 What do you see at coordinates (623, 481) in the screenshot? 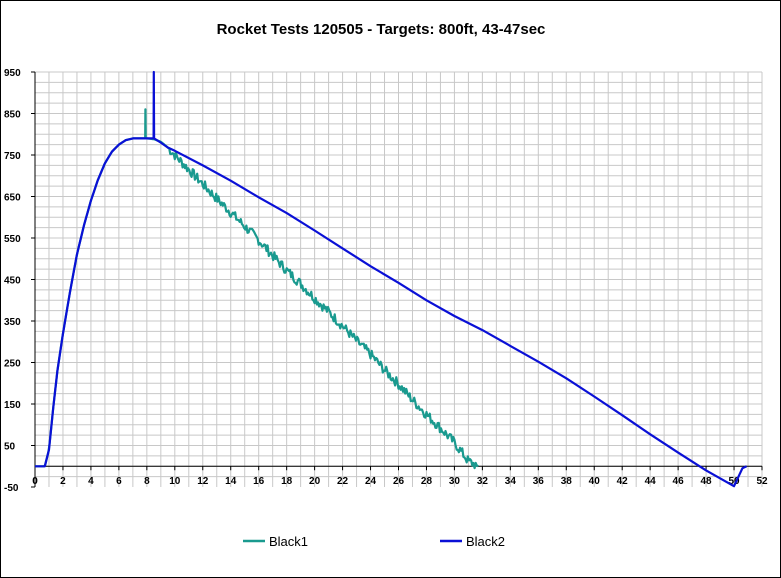
I see `x-tick-label: 42` at bounding box center [623, 481].